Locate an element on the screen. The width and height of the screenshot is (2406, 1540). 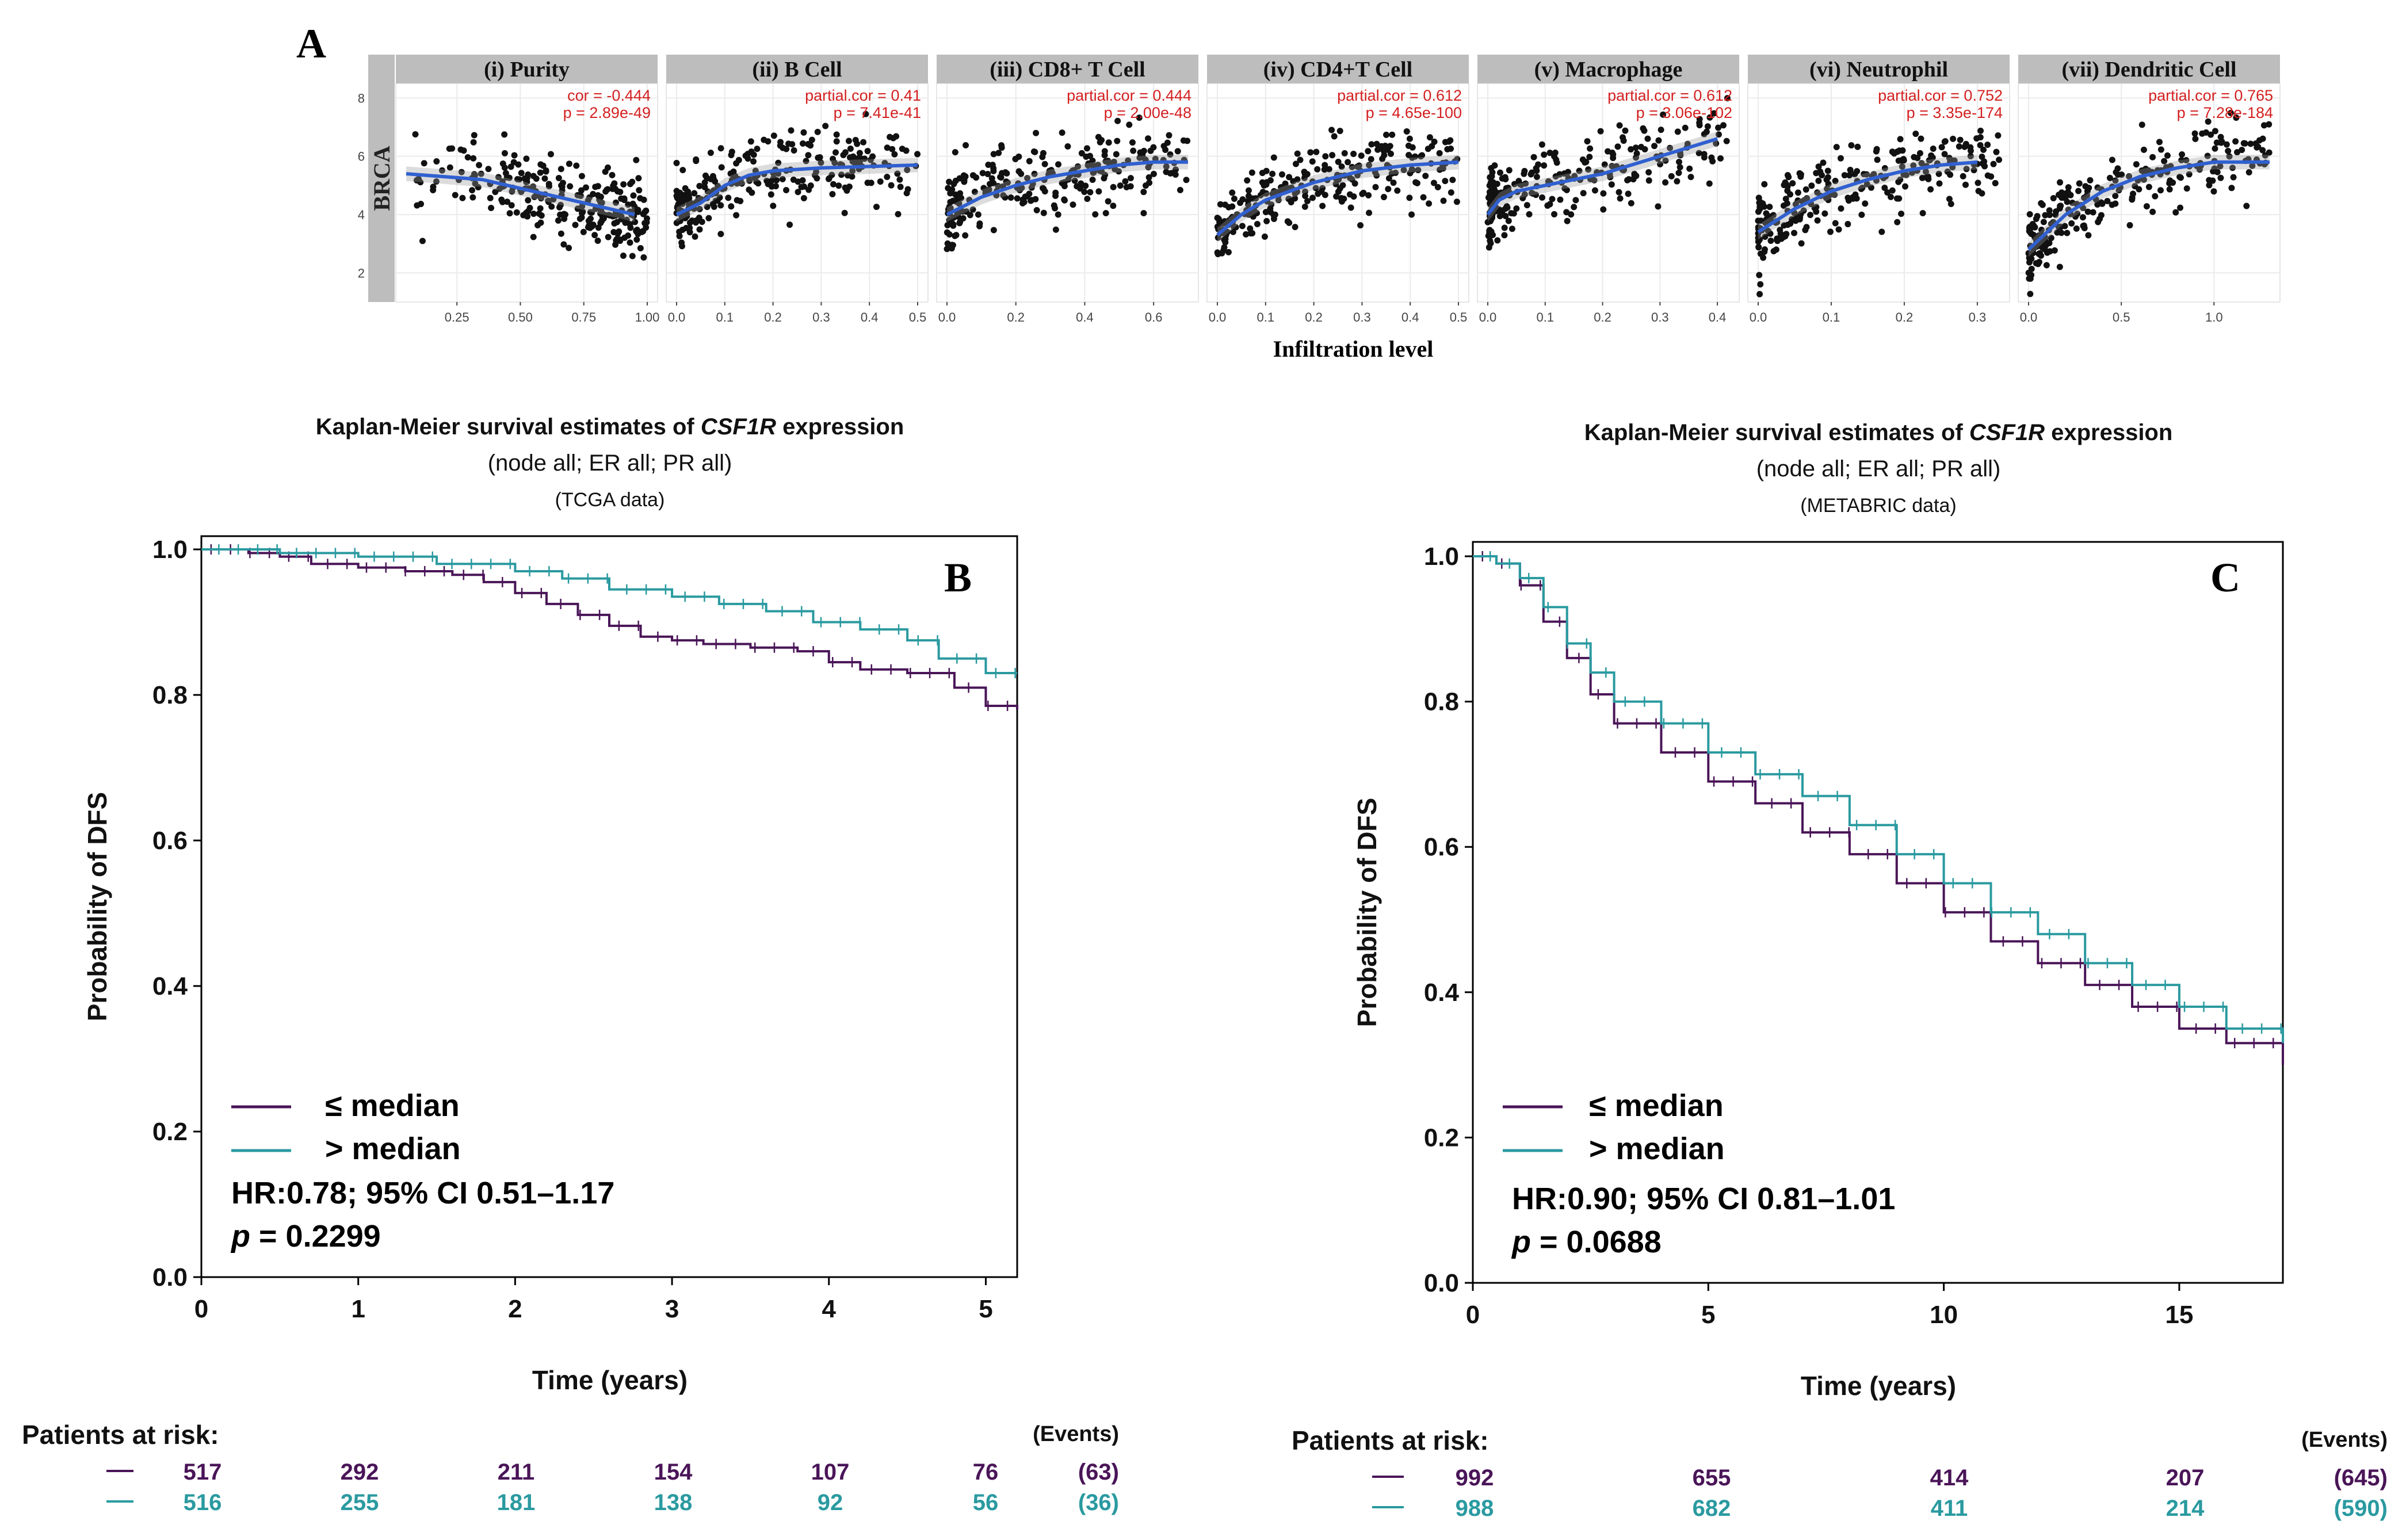
x-tick-label: 0.2 is located at coordinates (773, 317).